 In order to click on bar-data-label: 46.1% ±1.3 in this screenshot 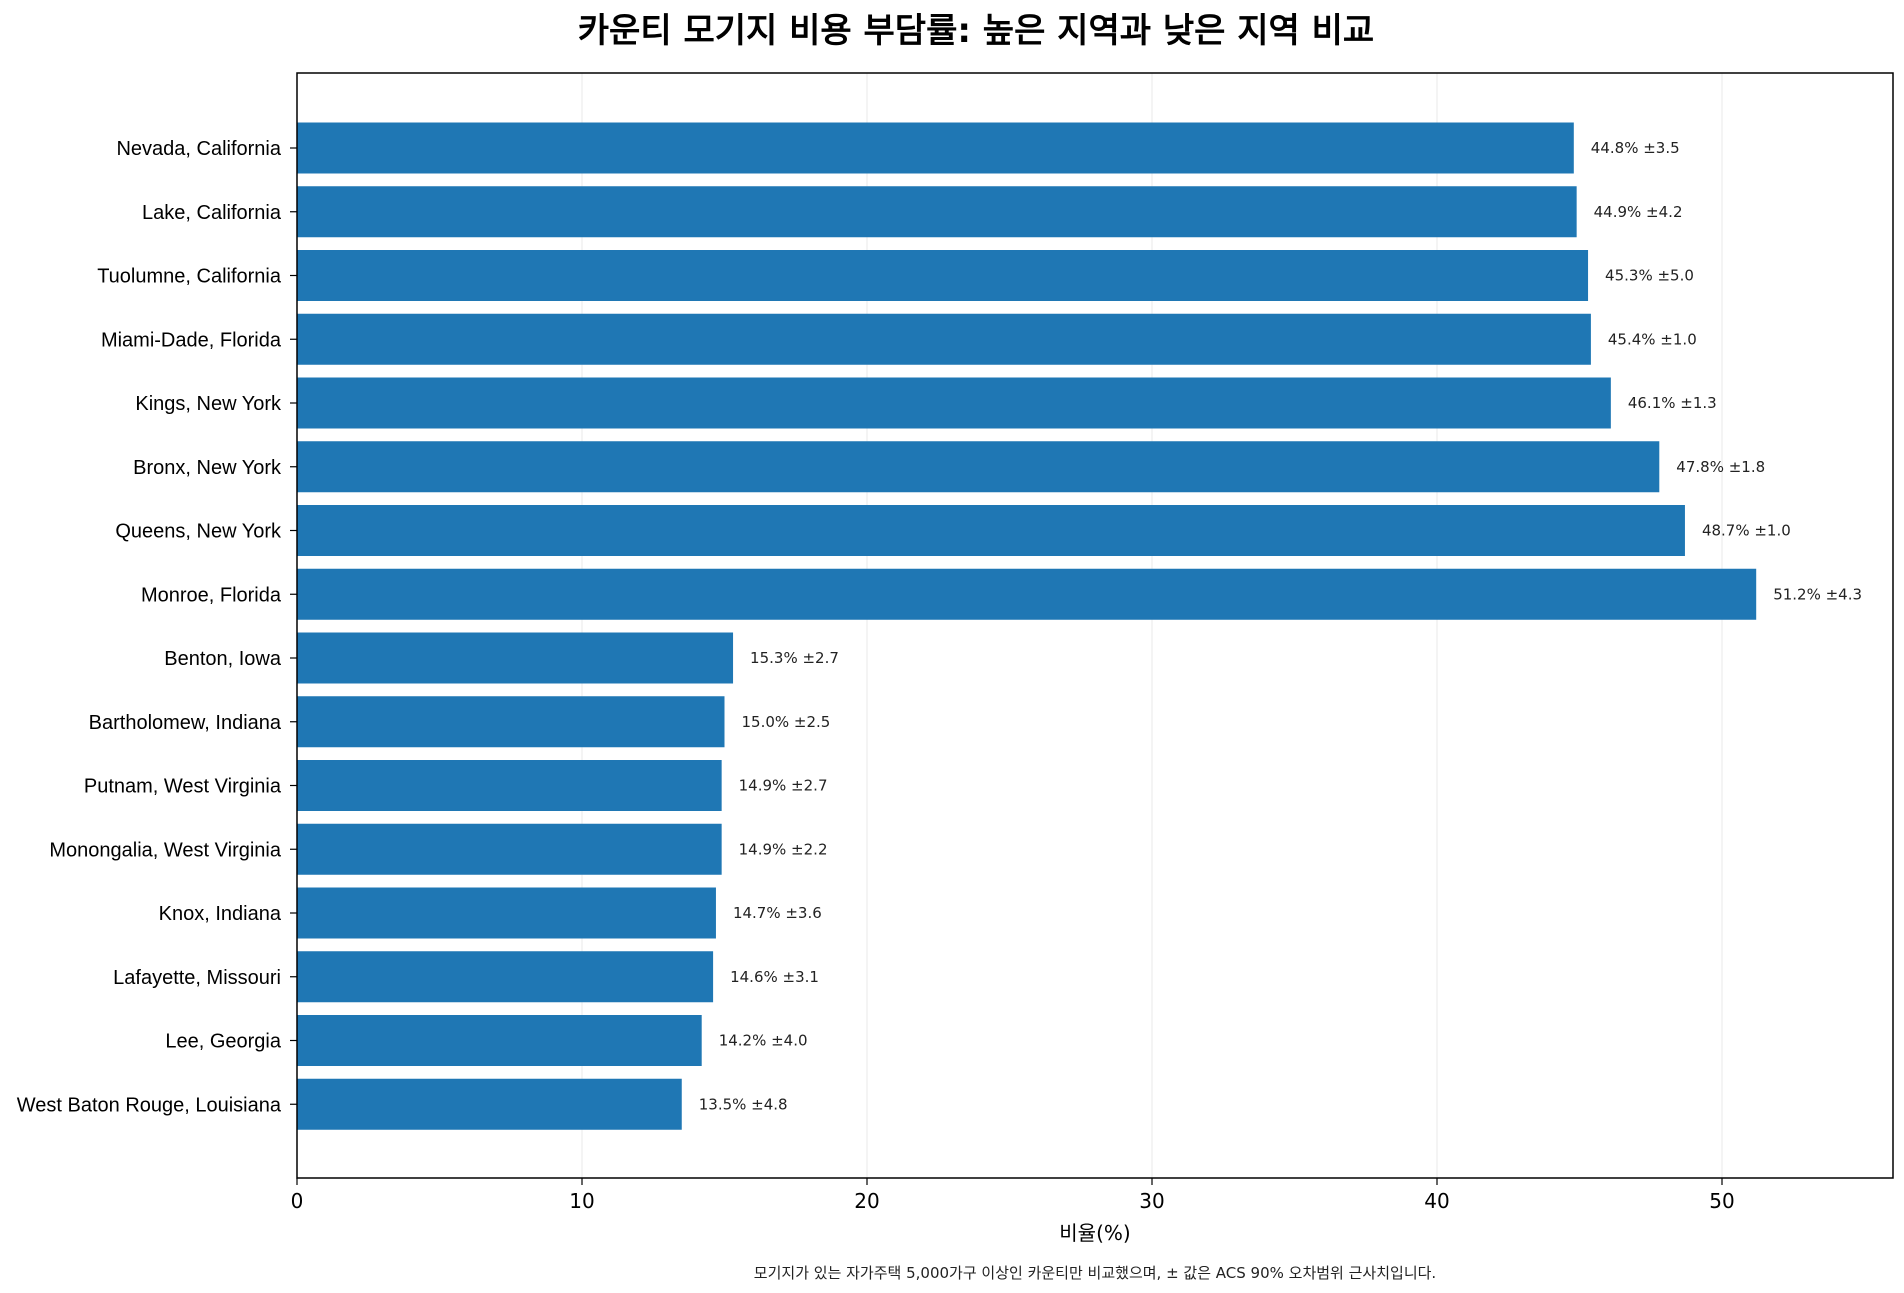, I will do `click(1672, 403)`.